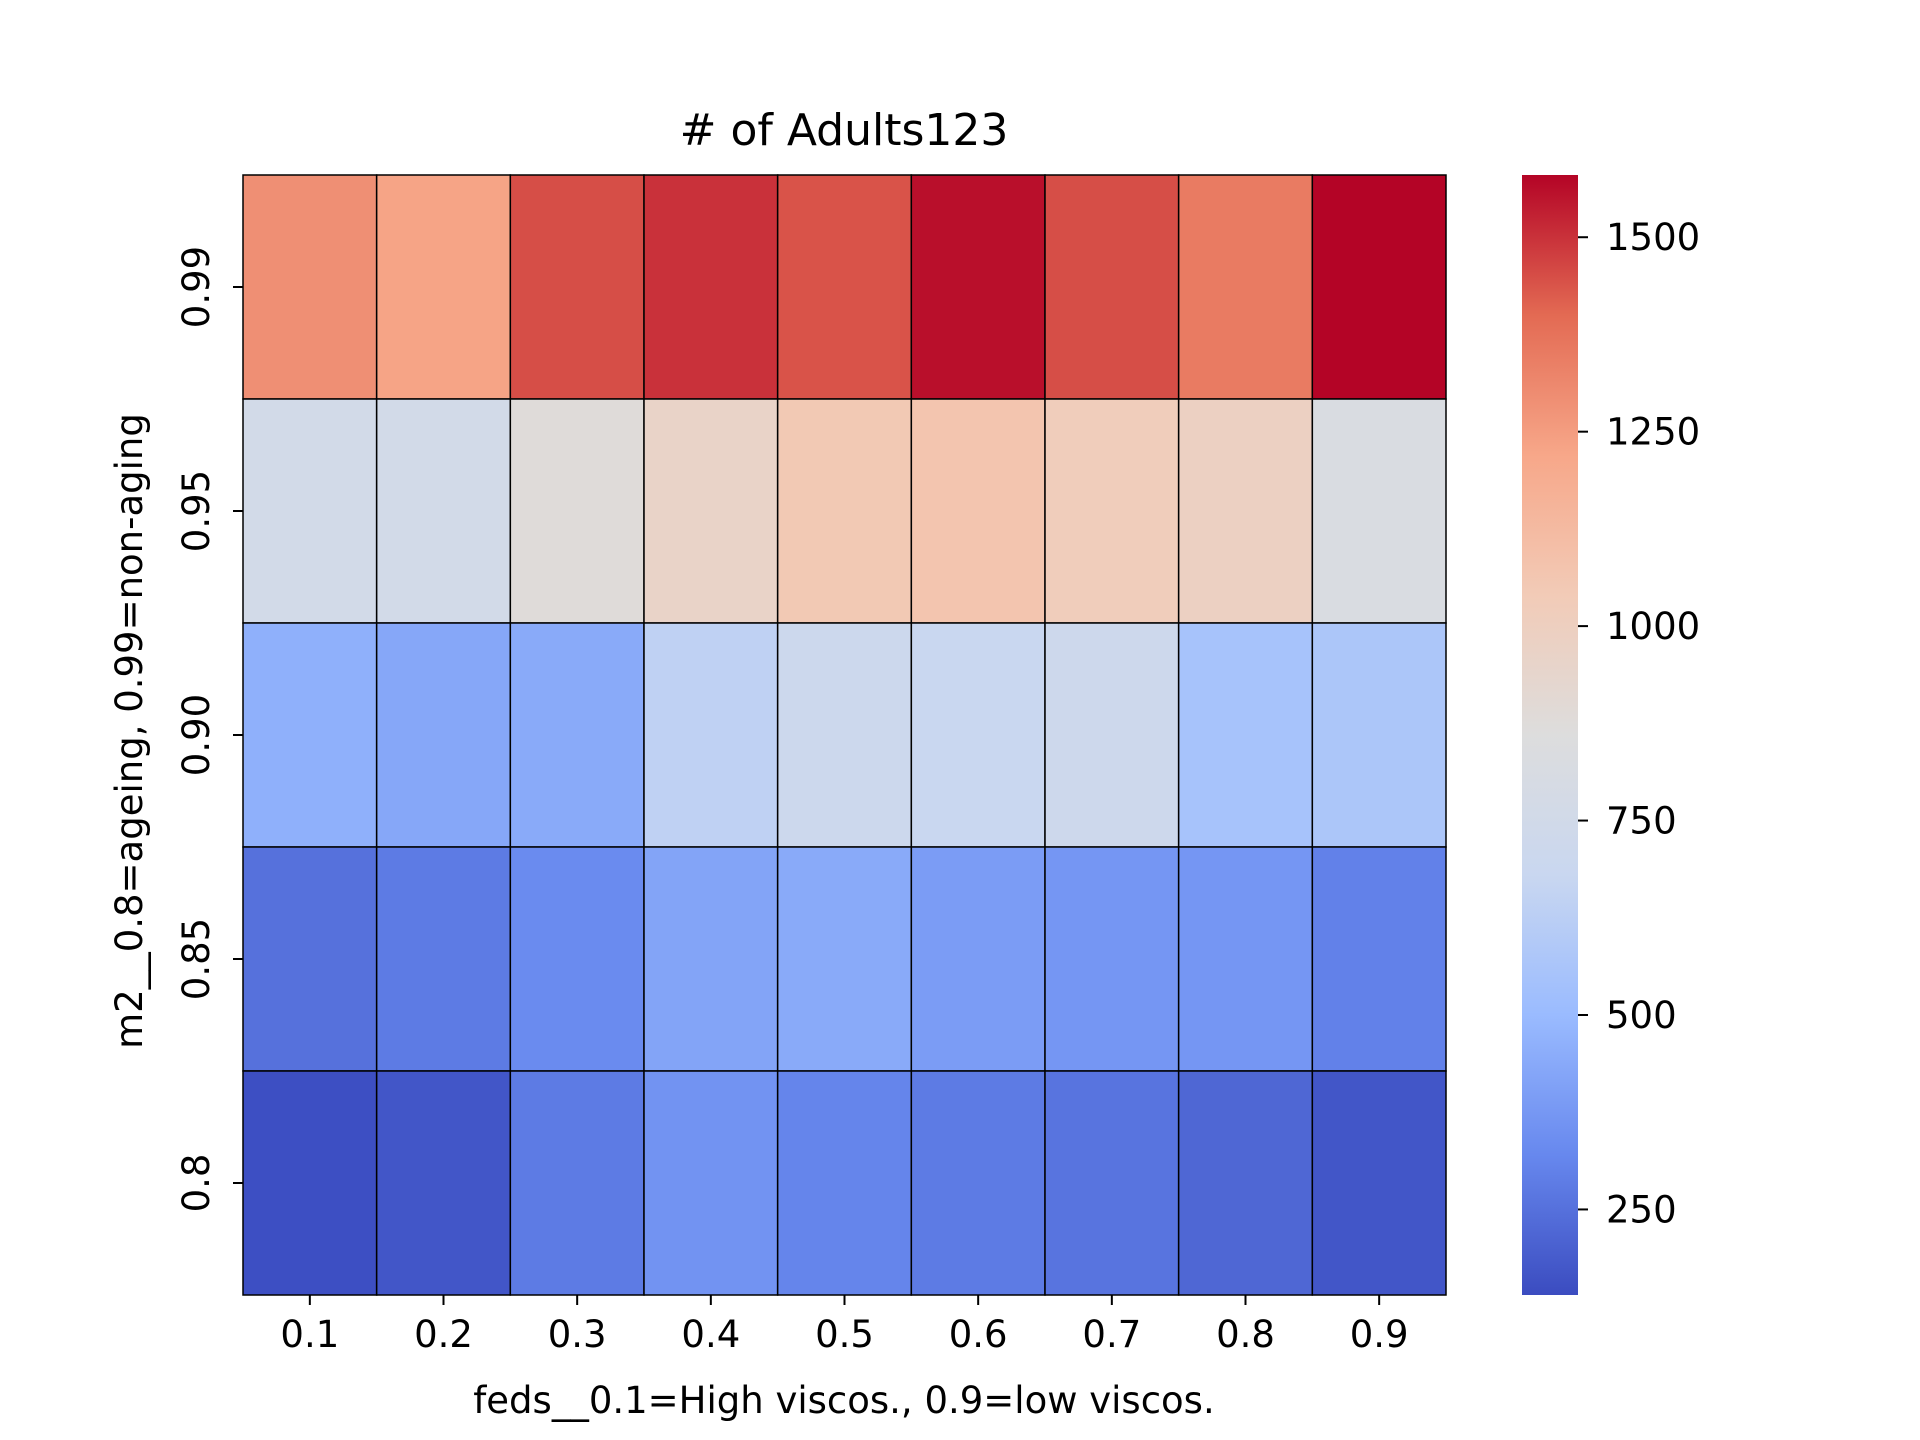 The width and height of the screenshot is (1920, 1440). I want to click on heatmap-cell-r1-c5, so click(978, 511).